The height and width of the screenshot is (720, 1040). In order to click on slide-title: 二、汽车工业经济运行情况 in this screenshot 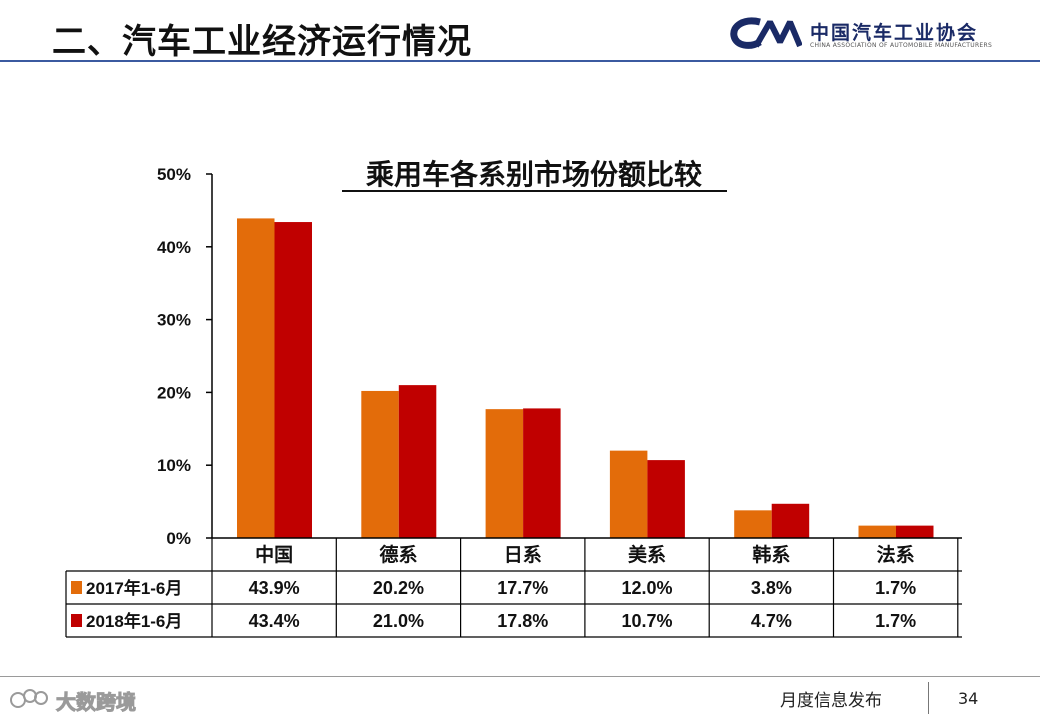, I will do `click(262, 42)`.